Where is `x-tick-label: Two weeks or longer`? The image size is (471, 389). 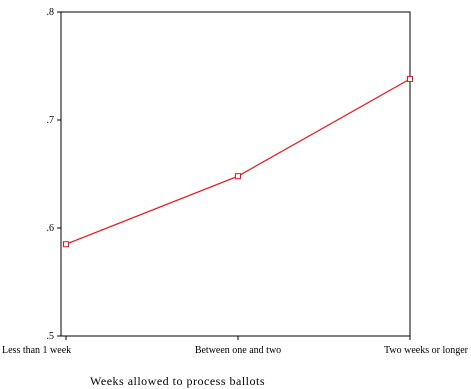 x-tick-label: Two weeks or longer is located at coordinates (426, 350).